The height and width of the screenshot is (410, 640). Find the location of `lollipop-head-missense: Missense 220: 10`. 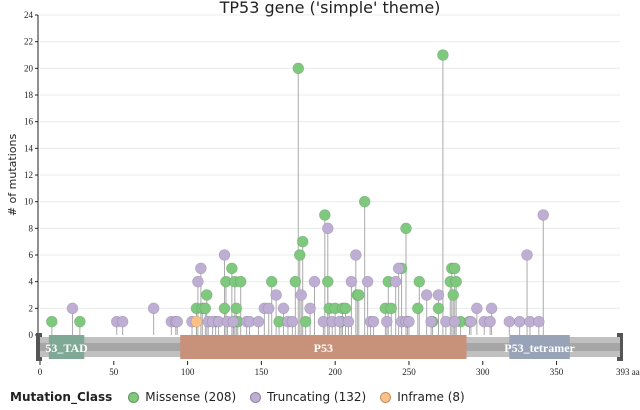

lollipop-head-missense: Missense 220: 10 is located at coordinates (364, 201).